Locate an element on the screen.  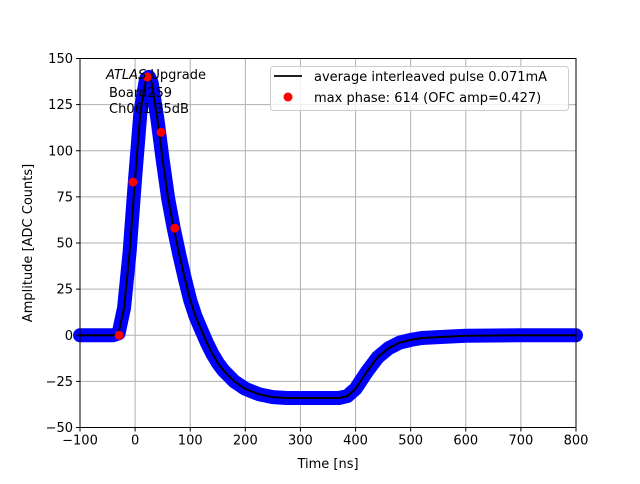
y-tick-label: −50 is located at coordinates (59, 428).